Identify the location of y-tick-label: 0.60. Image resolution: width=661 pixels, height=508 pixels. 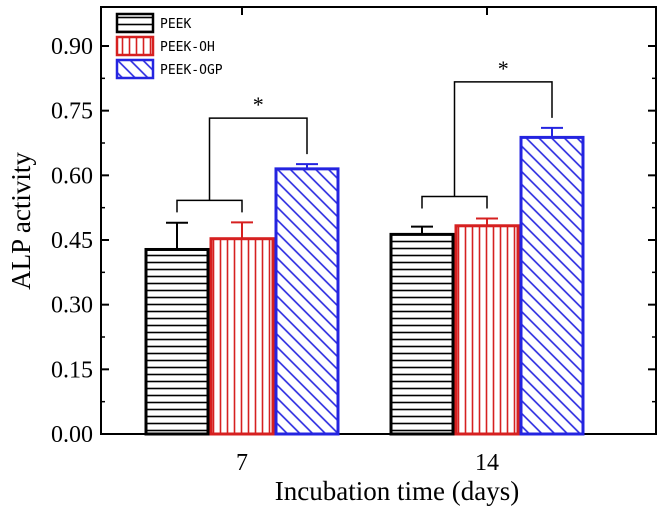
(72, 176).